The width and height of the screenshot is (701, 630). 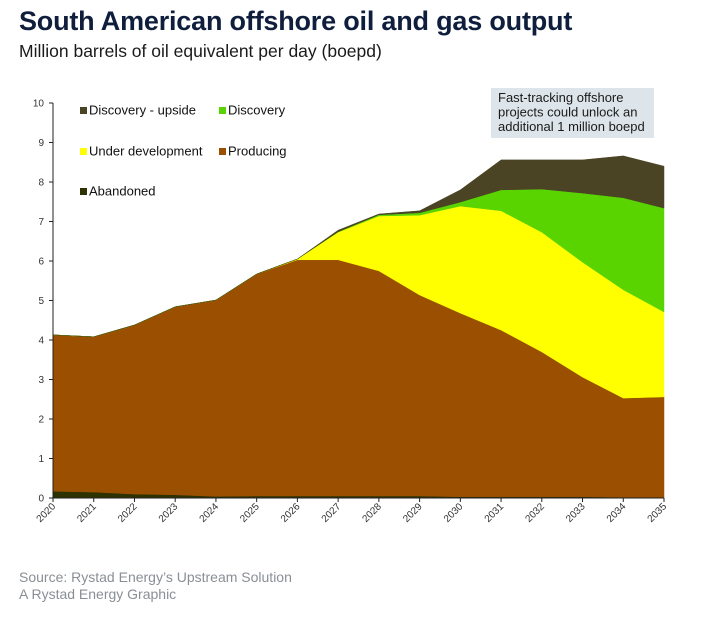 What do you see at coordinates (41, 262) in the screenshot?
I see `y-tick-label: 6` at bounding box center [41, 262].